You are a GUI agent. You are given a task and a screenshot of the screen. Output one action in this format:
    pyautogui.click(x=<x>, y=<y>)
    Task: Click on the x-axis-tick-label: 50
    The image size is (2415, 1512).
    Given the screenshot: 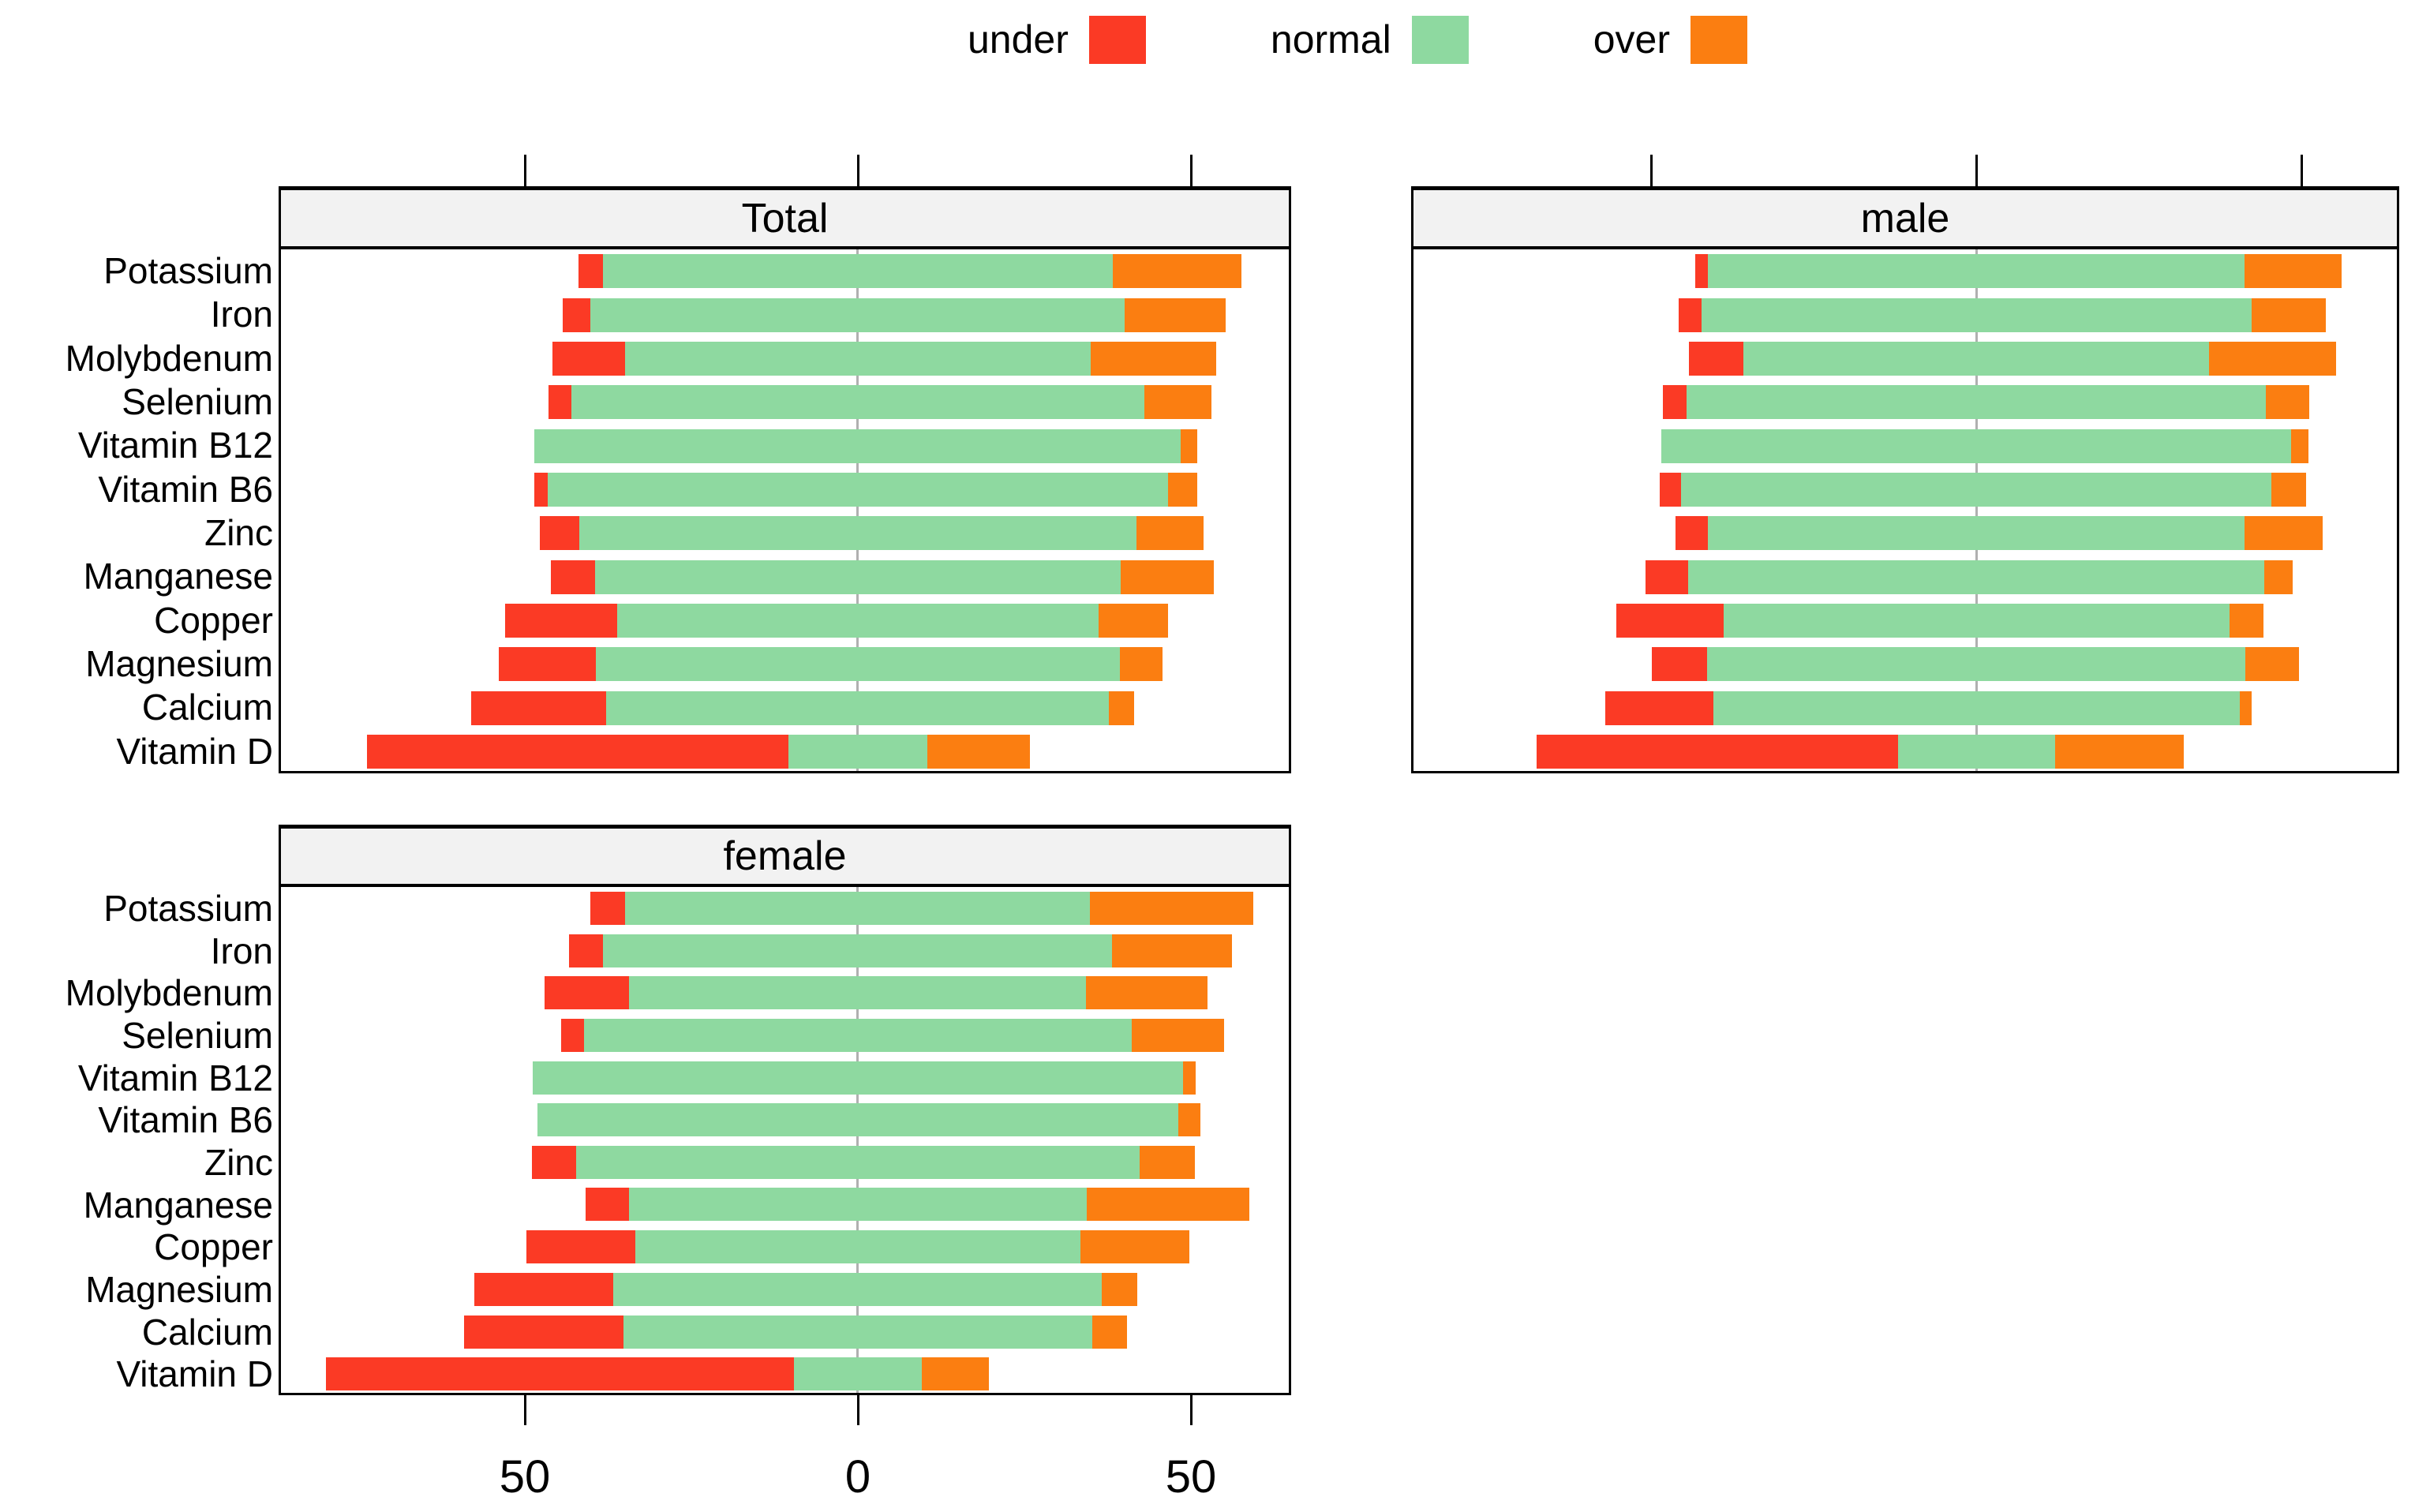 What is the action you would take?
    pyautogui.click(x=525, y=1477)
    